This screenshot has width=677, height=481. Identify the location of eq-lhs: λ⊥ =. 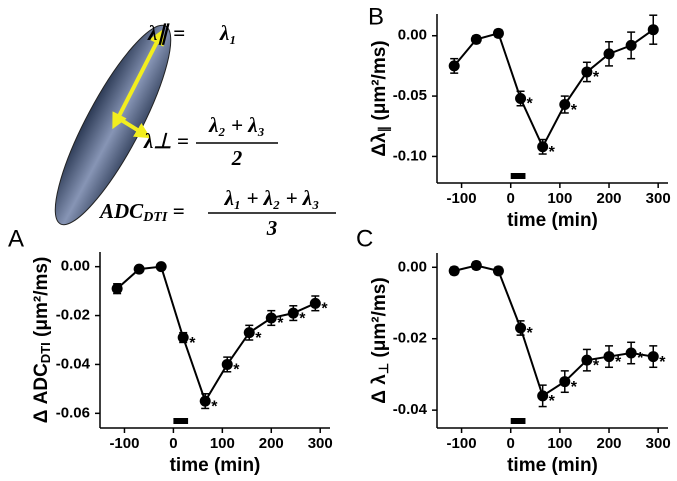
(166, 141).